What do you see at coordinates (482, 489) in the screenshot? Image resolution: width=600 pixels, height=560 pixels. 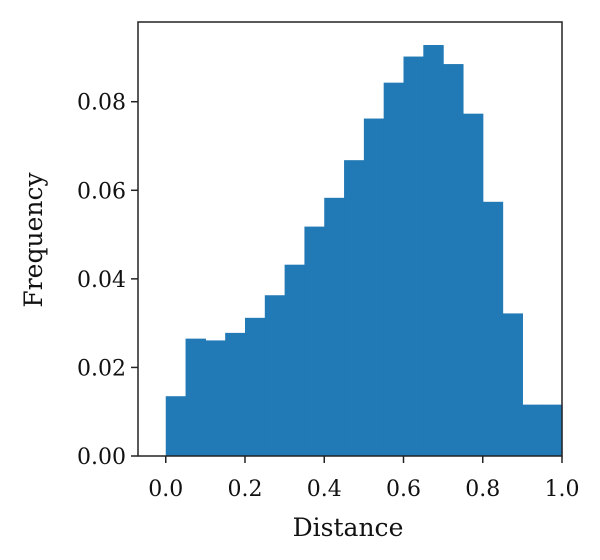 I see `x-tick-label: 0.8` at bounding box center [482, 489].